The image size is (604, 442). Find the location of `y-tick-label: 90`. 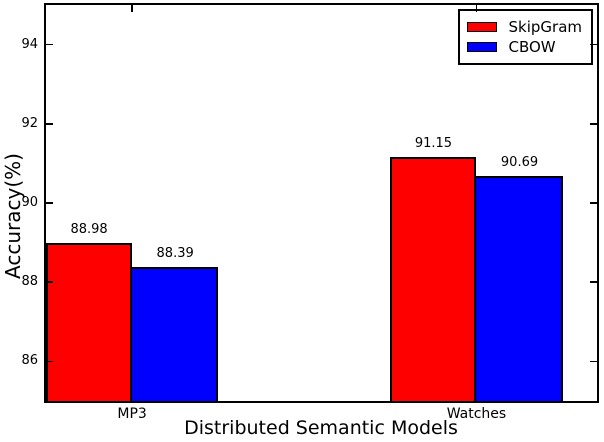

y-tick-label: 90 is located at coordinates (29, 202).